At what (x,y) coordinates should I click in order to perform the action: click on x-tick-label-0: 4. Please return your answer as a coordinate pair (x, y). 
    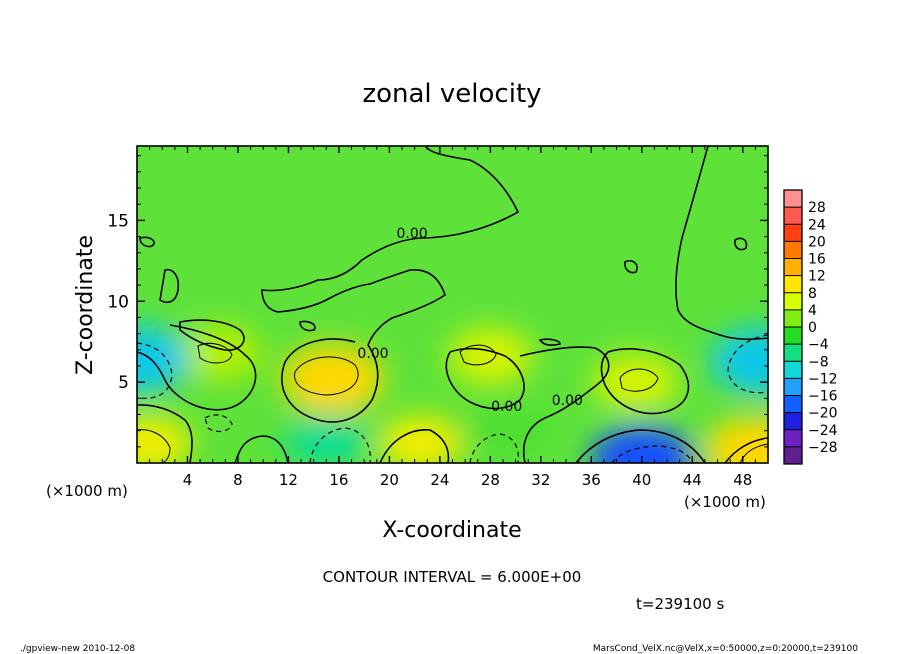
    Looking at the image, I should click on (188, 480).